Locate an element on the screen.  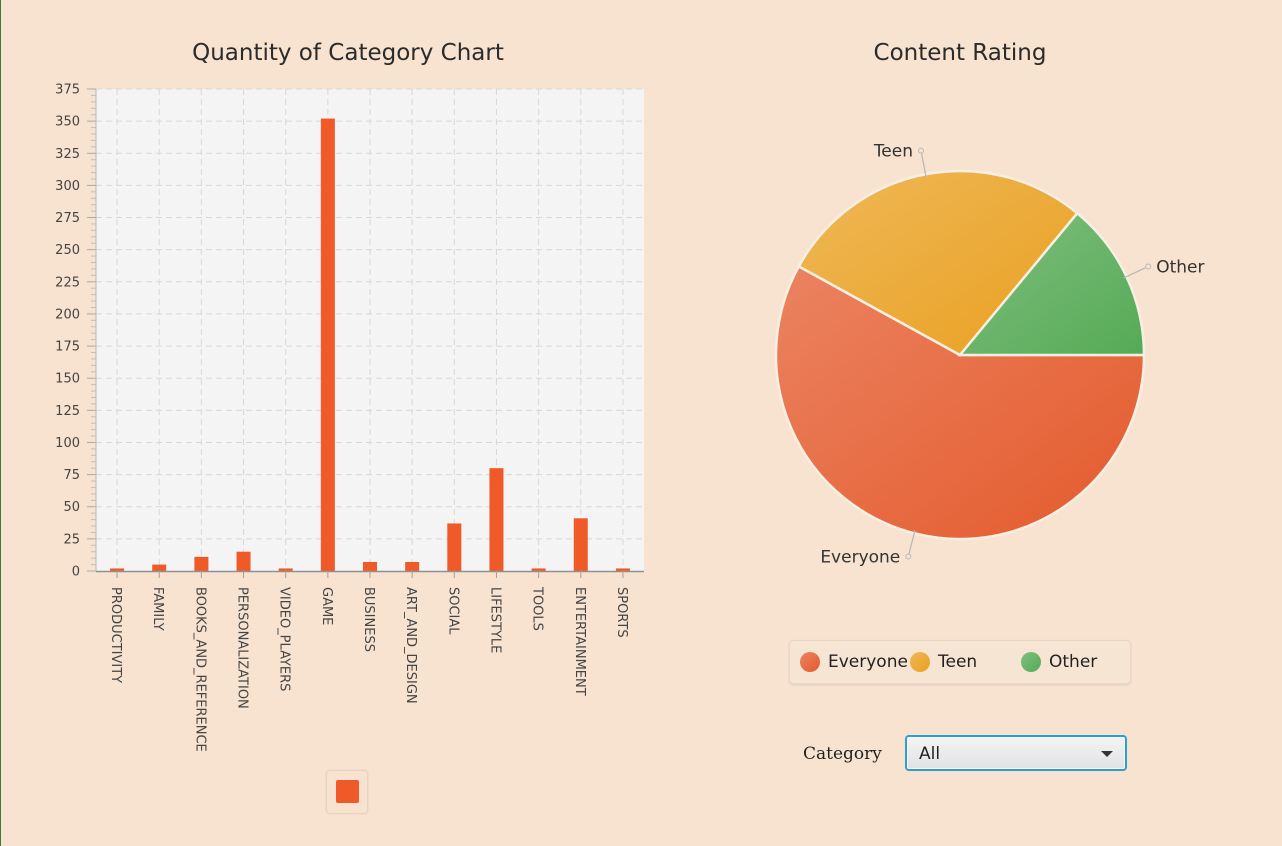
x-tick-label: PRODUCTIVITY is located at coordinates (115, 635).